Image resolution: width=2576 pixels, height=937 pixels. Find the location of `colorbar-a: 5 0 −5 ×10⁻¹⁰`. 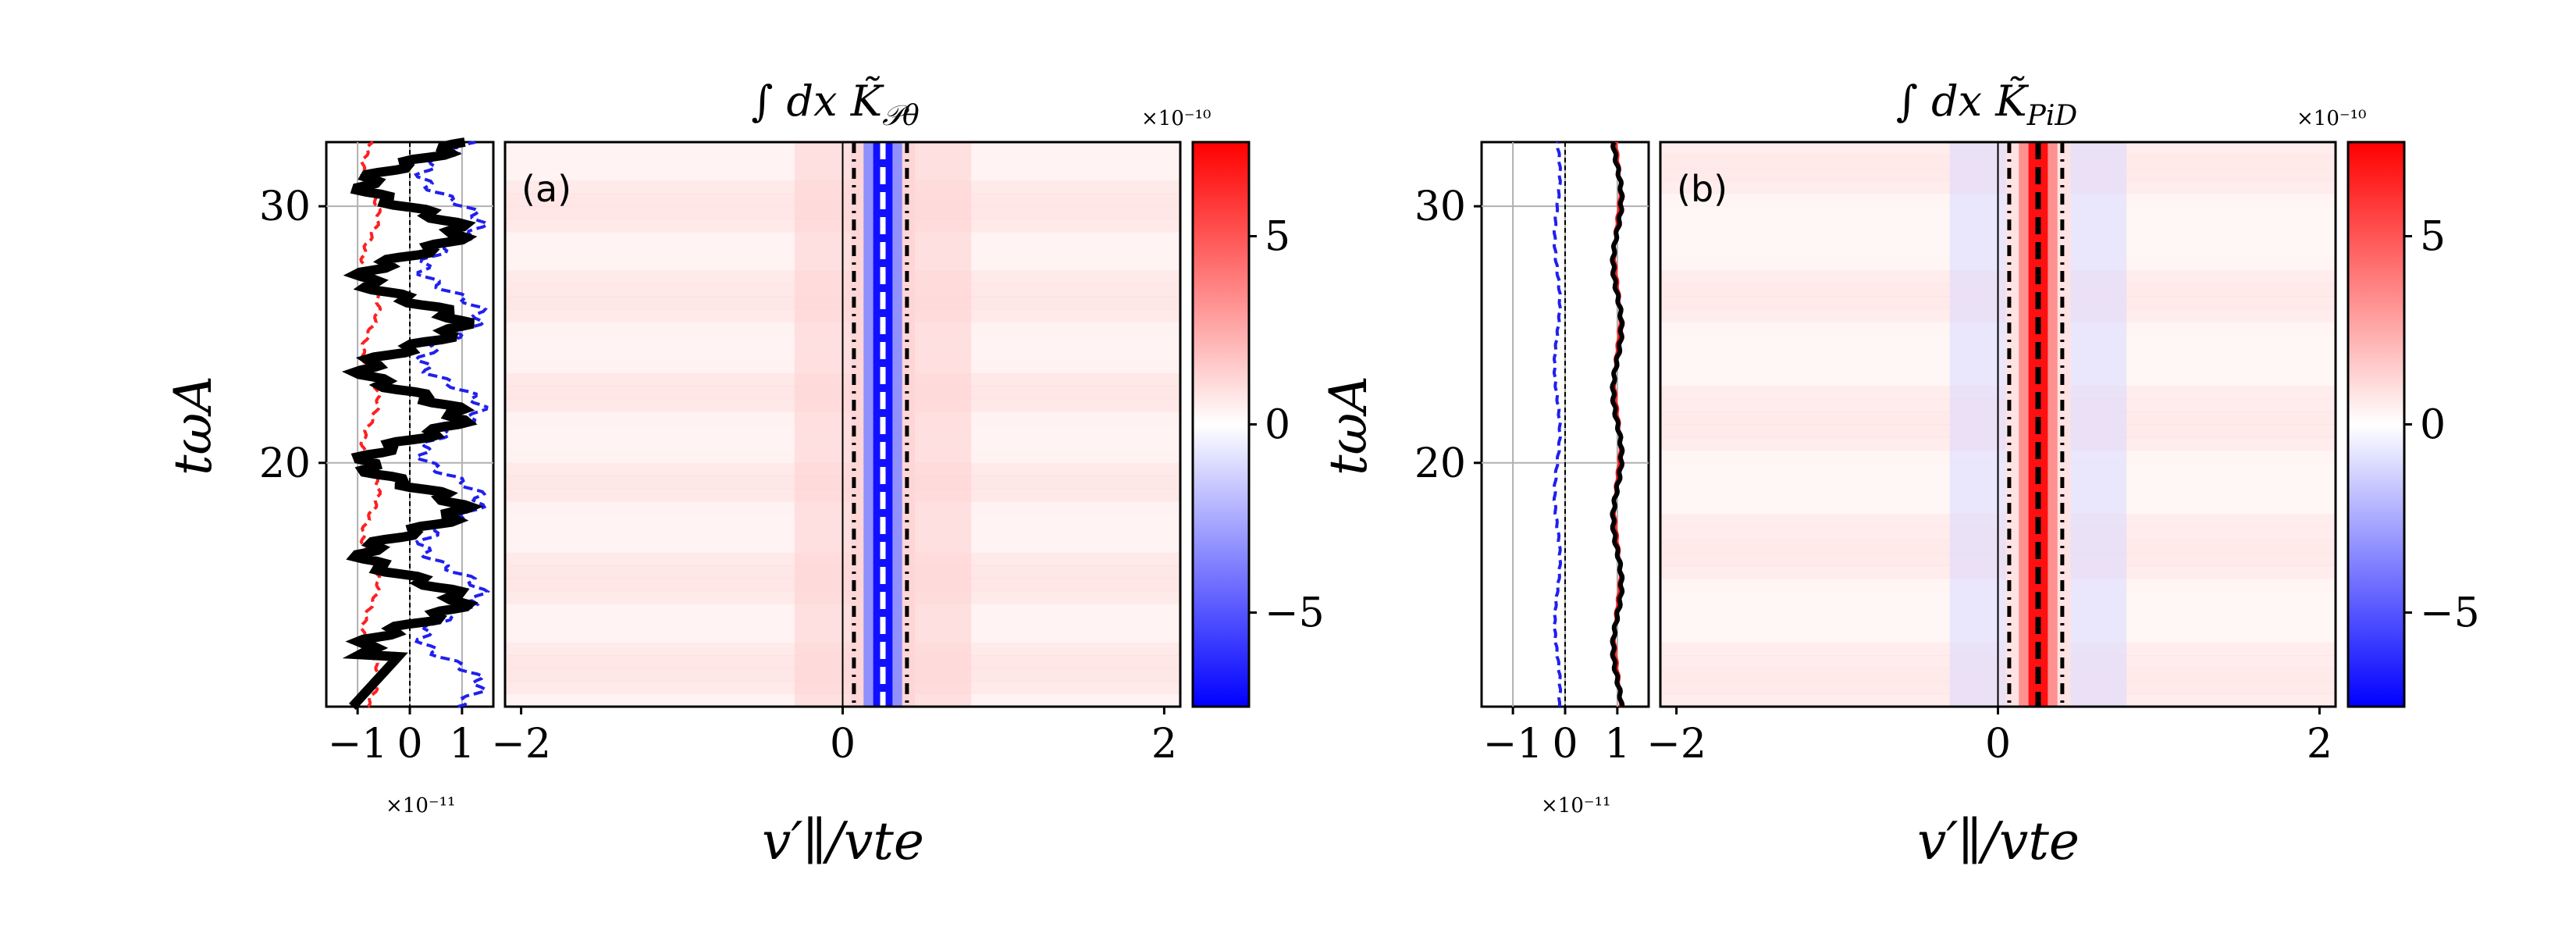

colorbar-a: 5 0 −5 ×10⁻¹⁰ is located at coordinates (1233, 407).